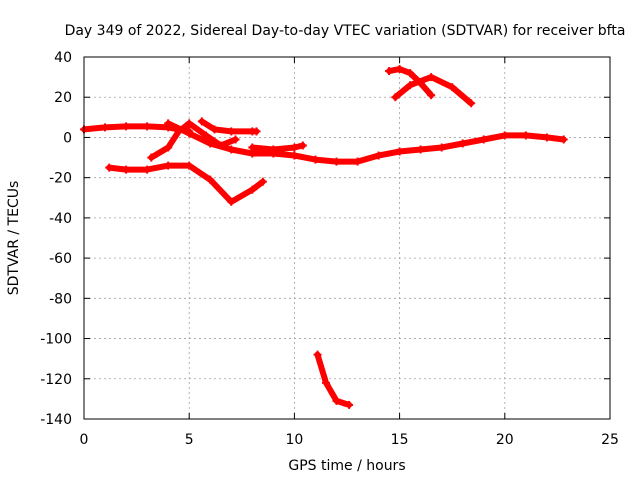 The image size is (640, 480). What do you see at coordinates (60, 219) in the screenshot?
I see `y-tick-label: -40` at bounding box center [60, 219].